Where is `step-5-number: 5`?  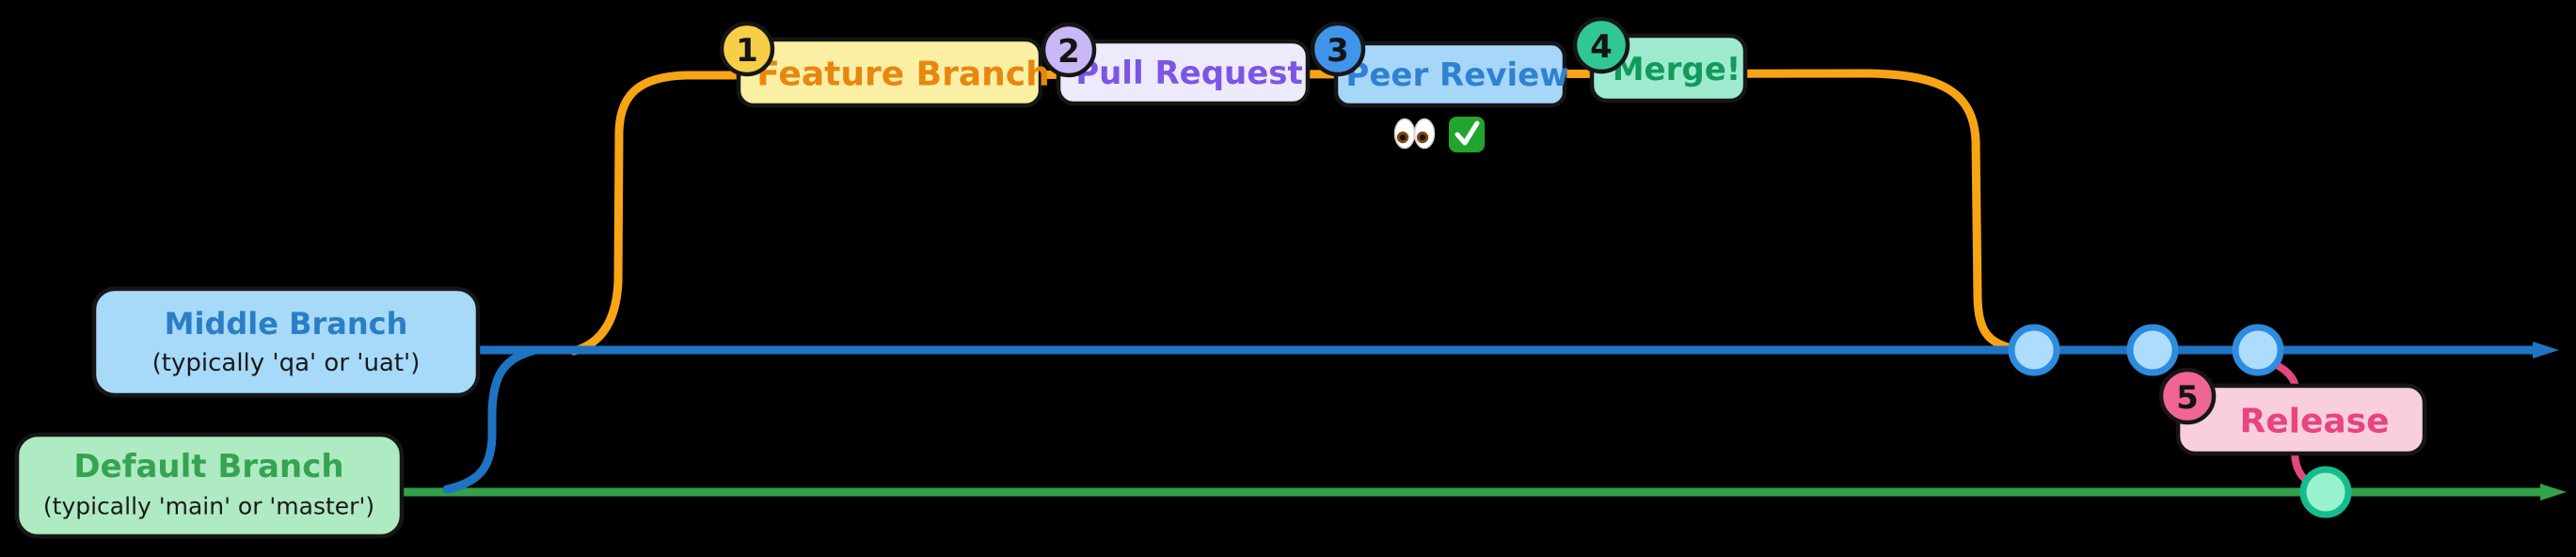
step-5-number: 5 is located at coordinates (2187, 398).